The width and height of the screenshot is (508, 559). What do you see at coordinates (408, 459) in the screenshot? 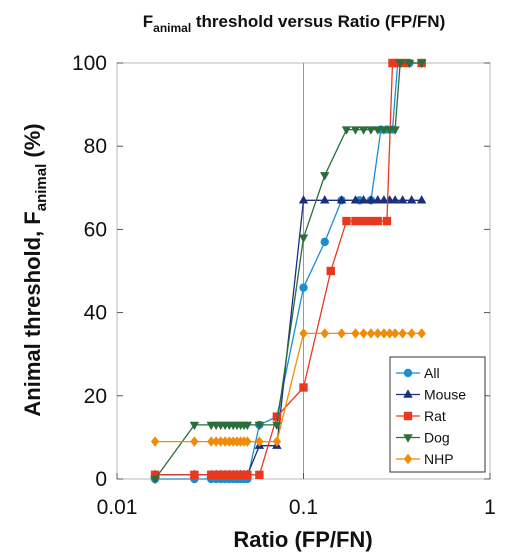
I see `legend-marker-nhp` at bounding box center [408, 459].